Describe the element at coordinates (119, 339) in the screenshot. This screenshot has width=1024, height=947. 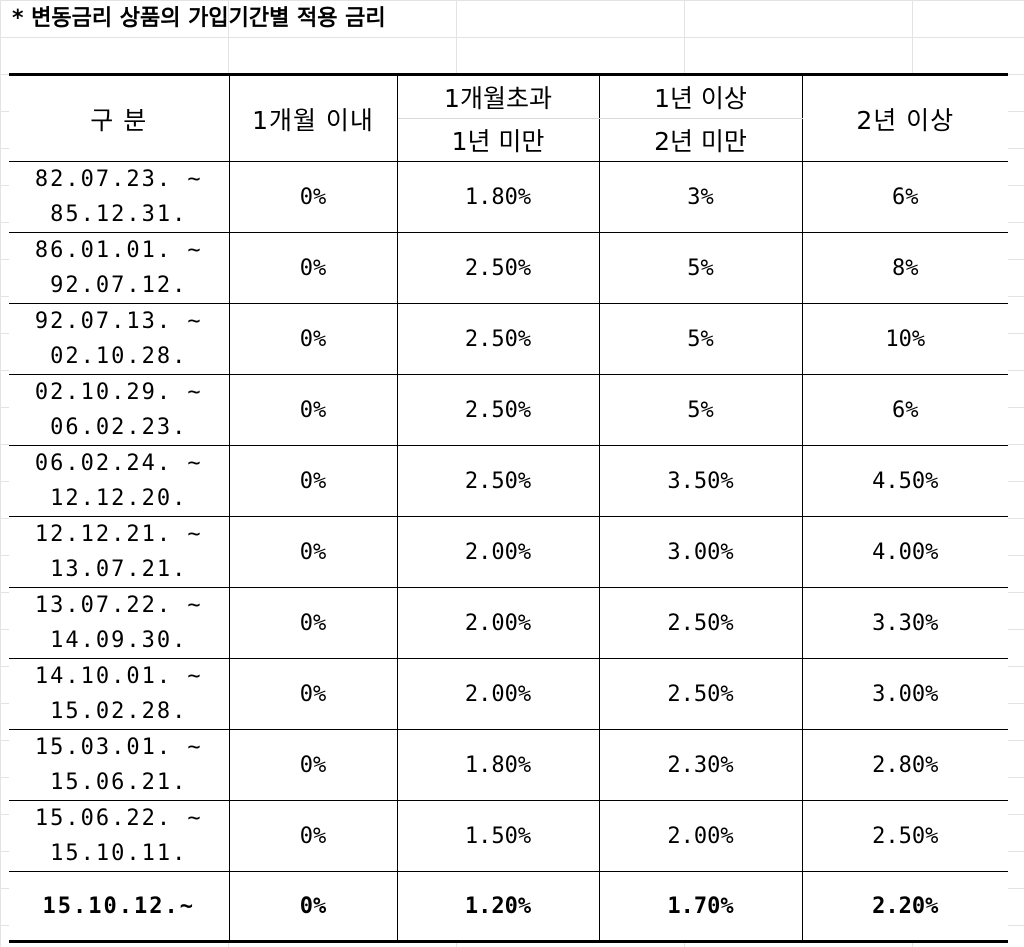
I see `period-cell: 92.07.13. ~ 02.10.28.` at that location.